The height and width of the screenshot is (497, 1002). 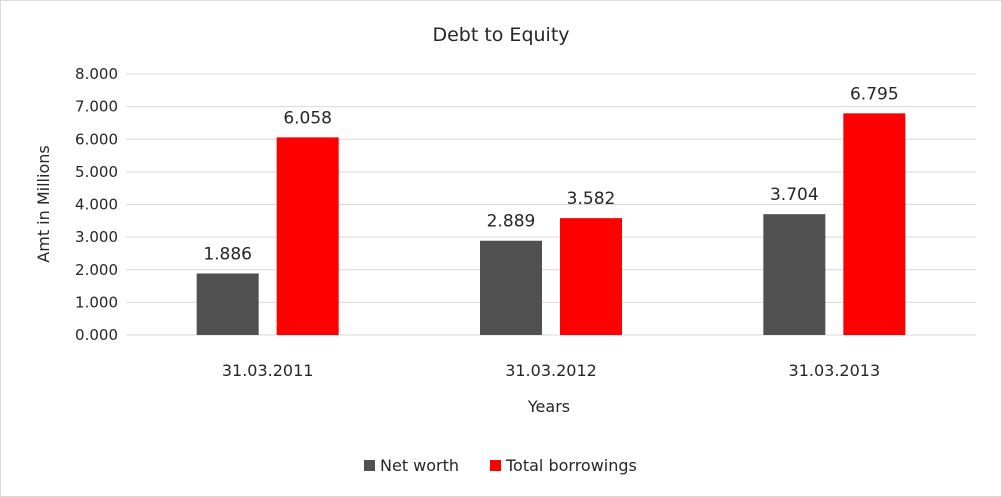 I want to click on data-label: 6.058, so click(x=307, y=118).